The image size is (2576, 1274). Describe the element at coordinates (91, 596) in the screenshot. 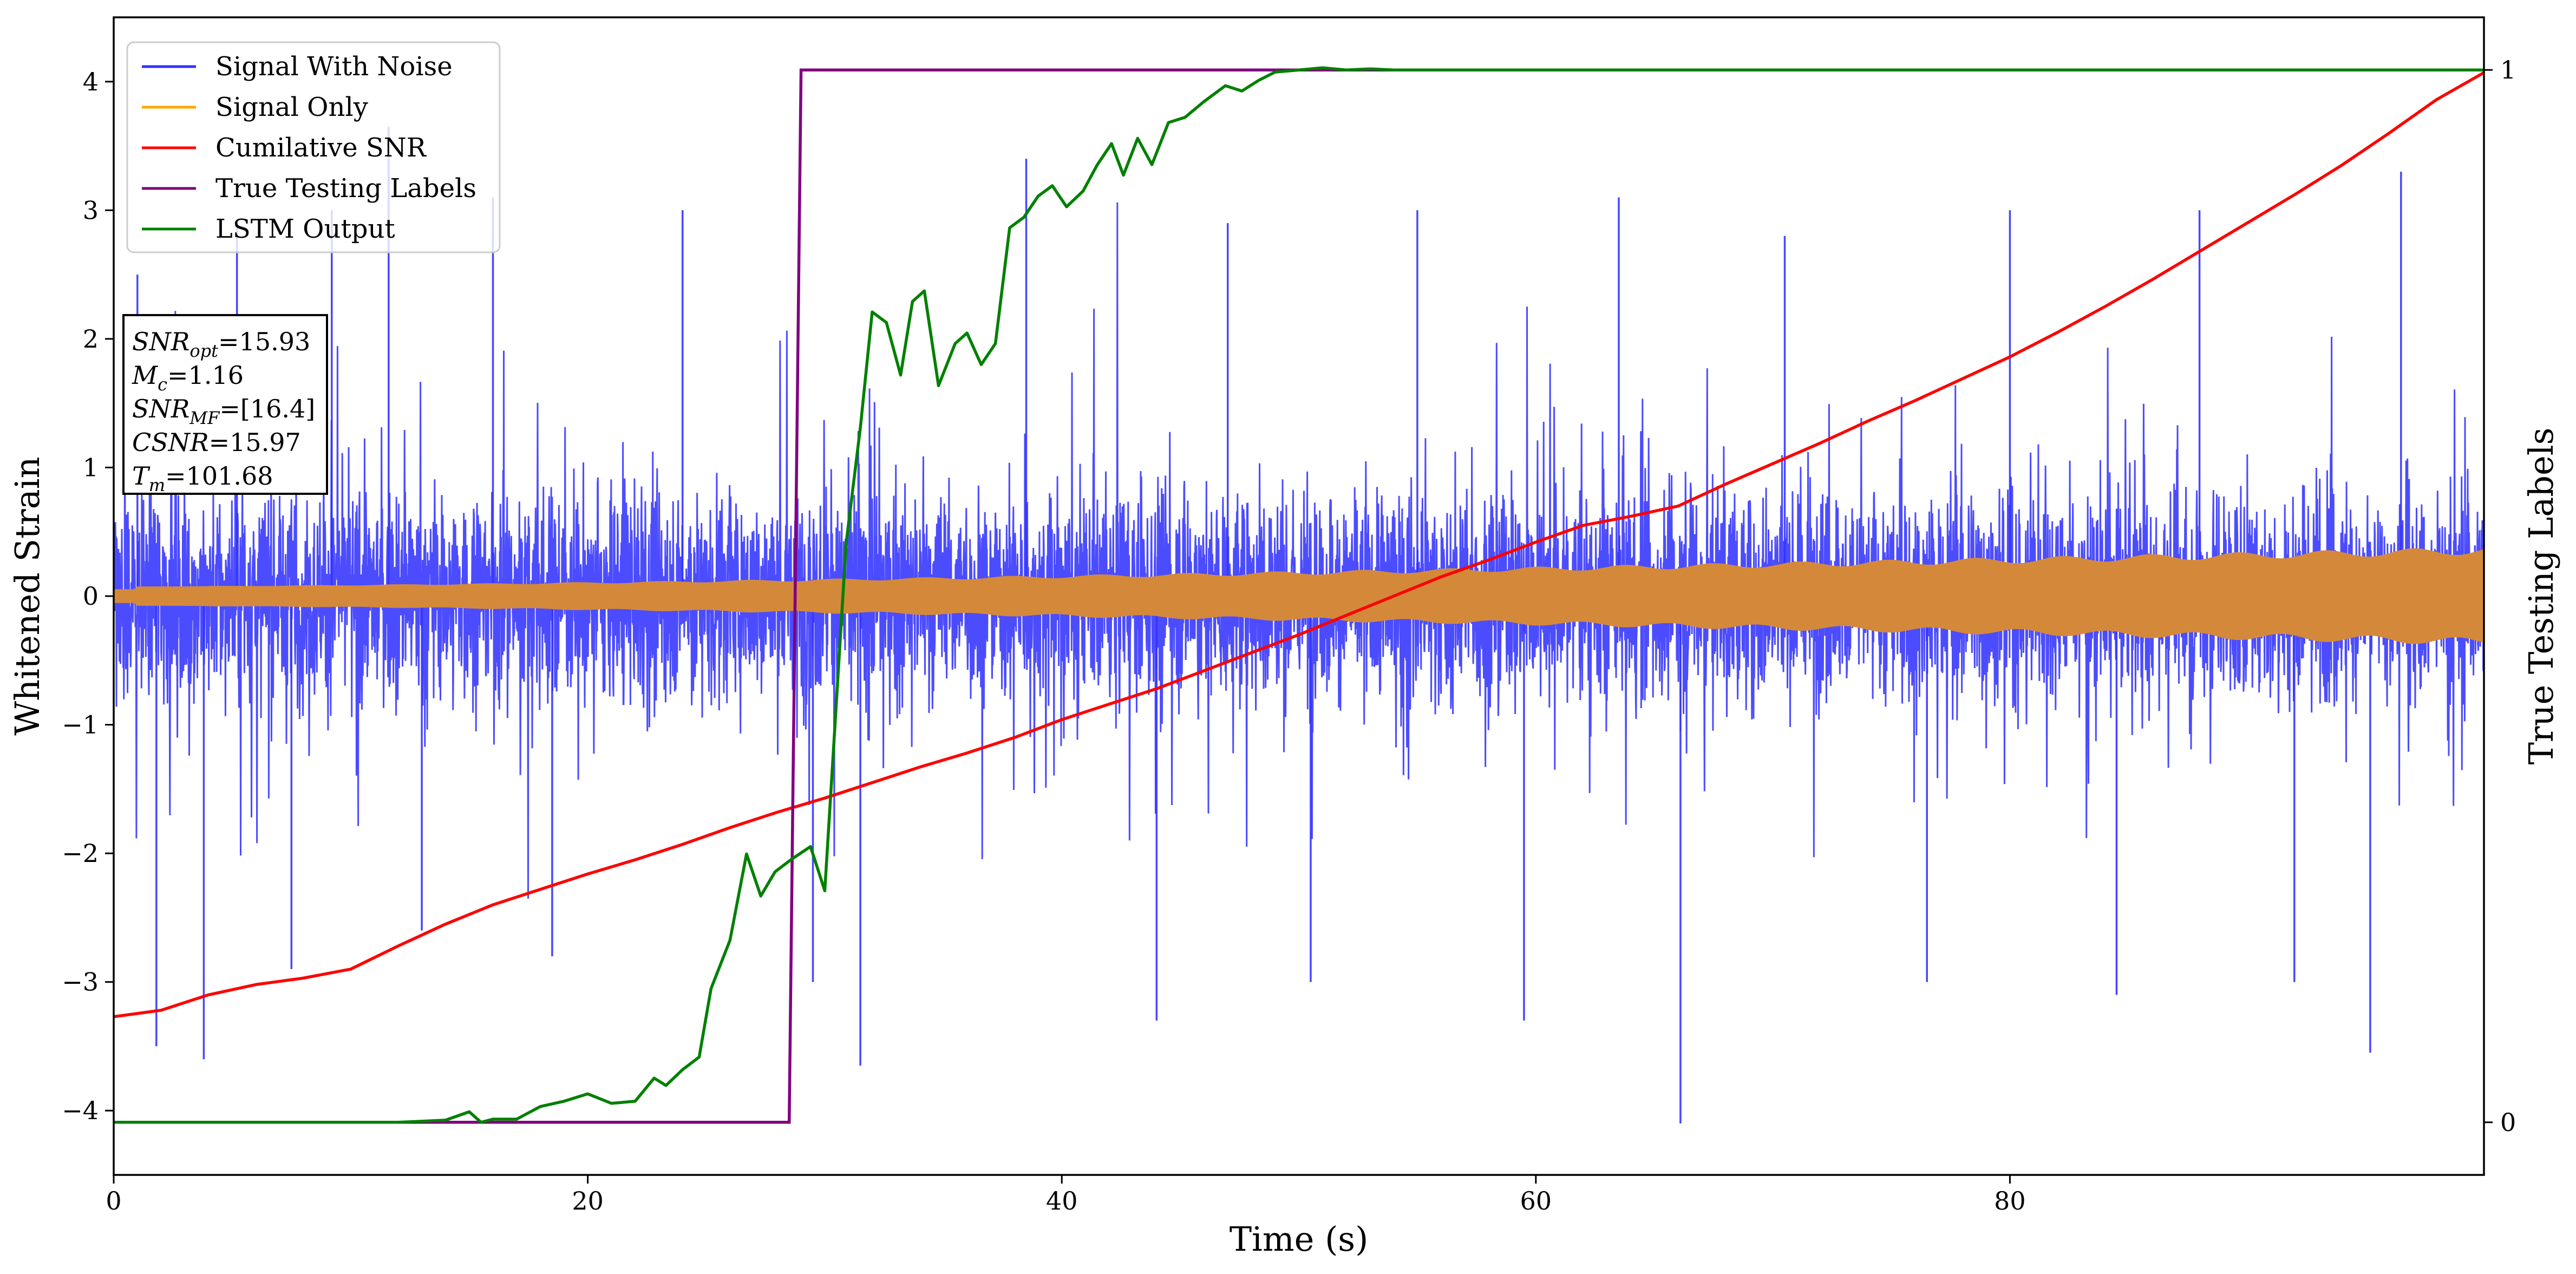

I see `y-tick-label-0: 0` at that location.